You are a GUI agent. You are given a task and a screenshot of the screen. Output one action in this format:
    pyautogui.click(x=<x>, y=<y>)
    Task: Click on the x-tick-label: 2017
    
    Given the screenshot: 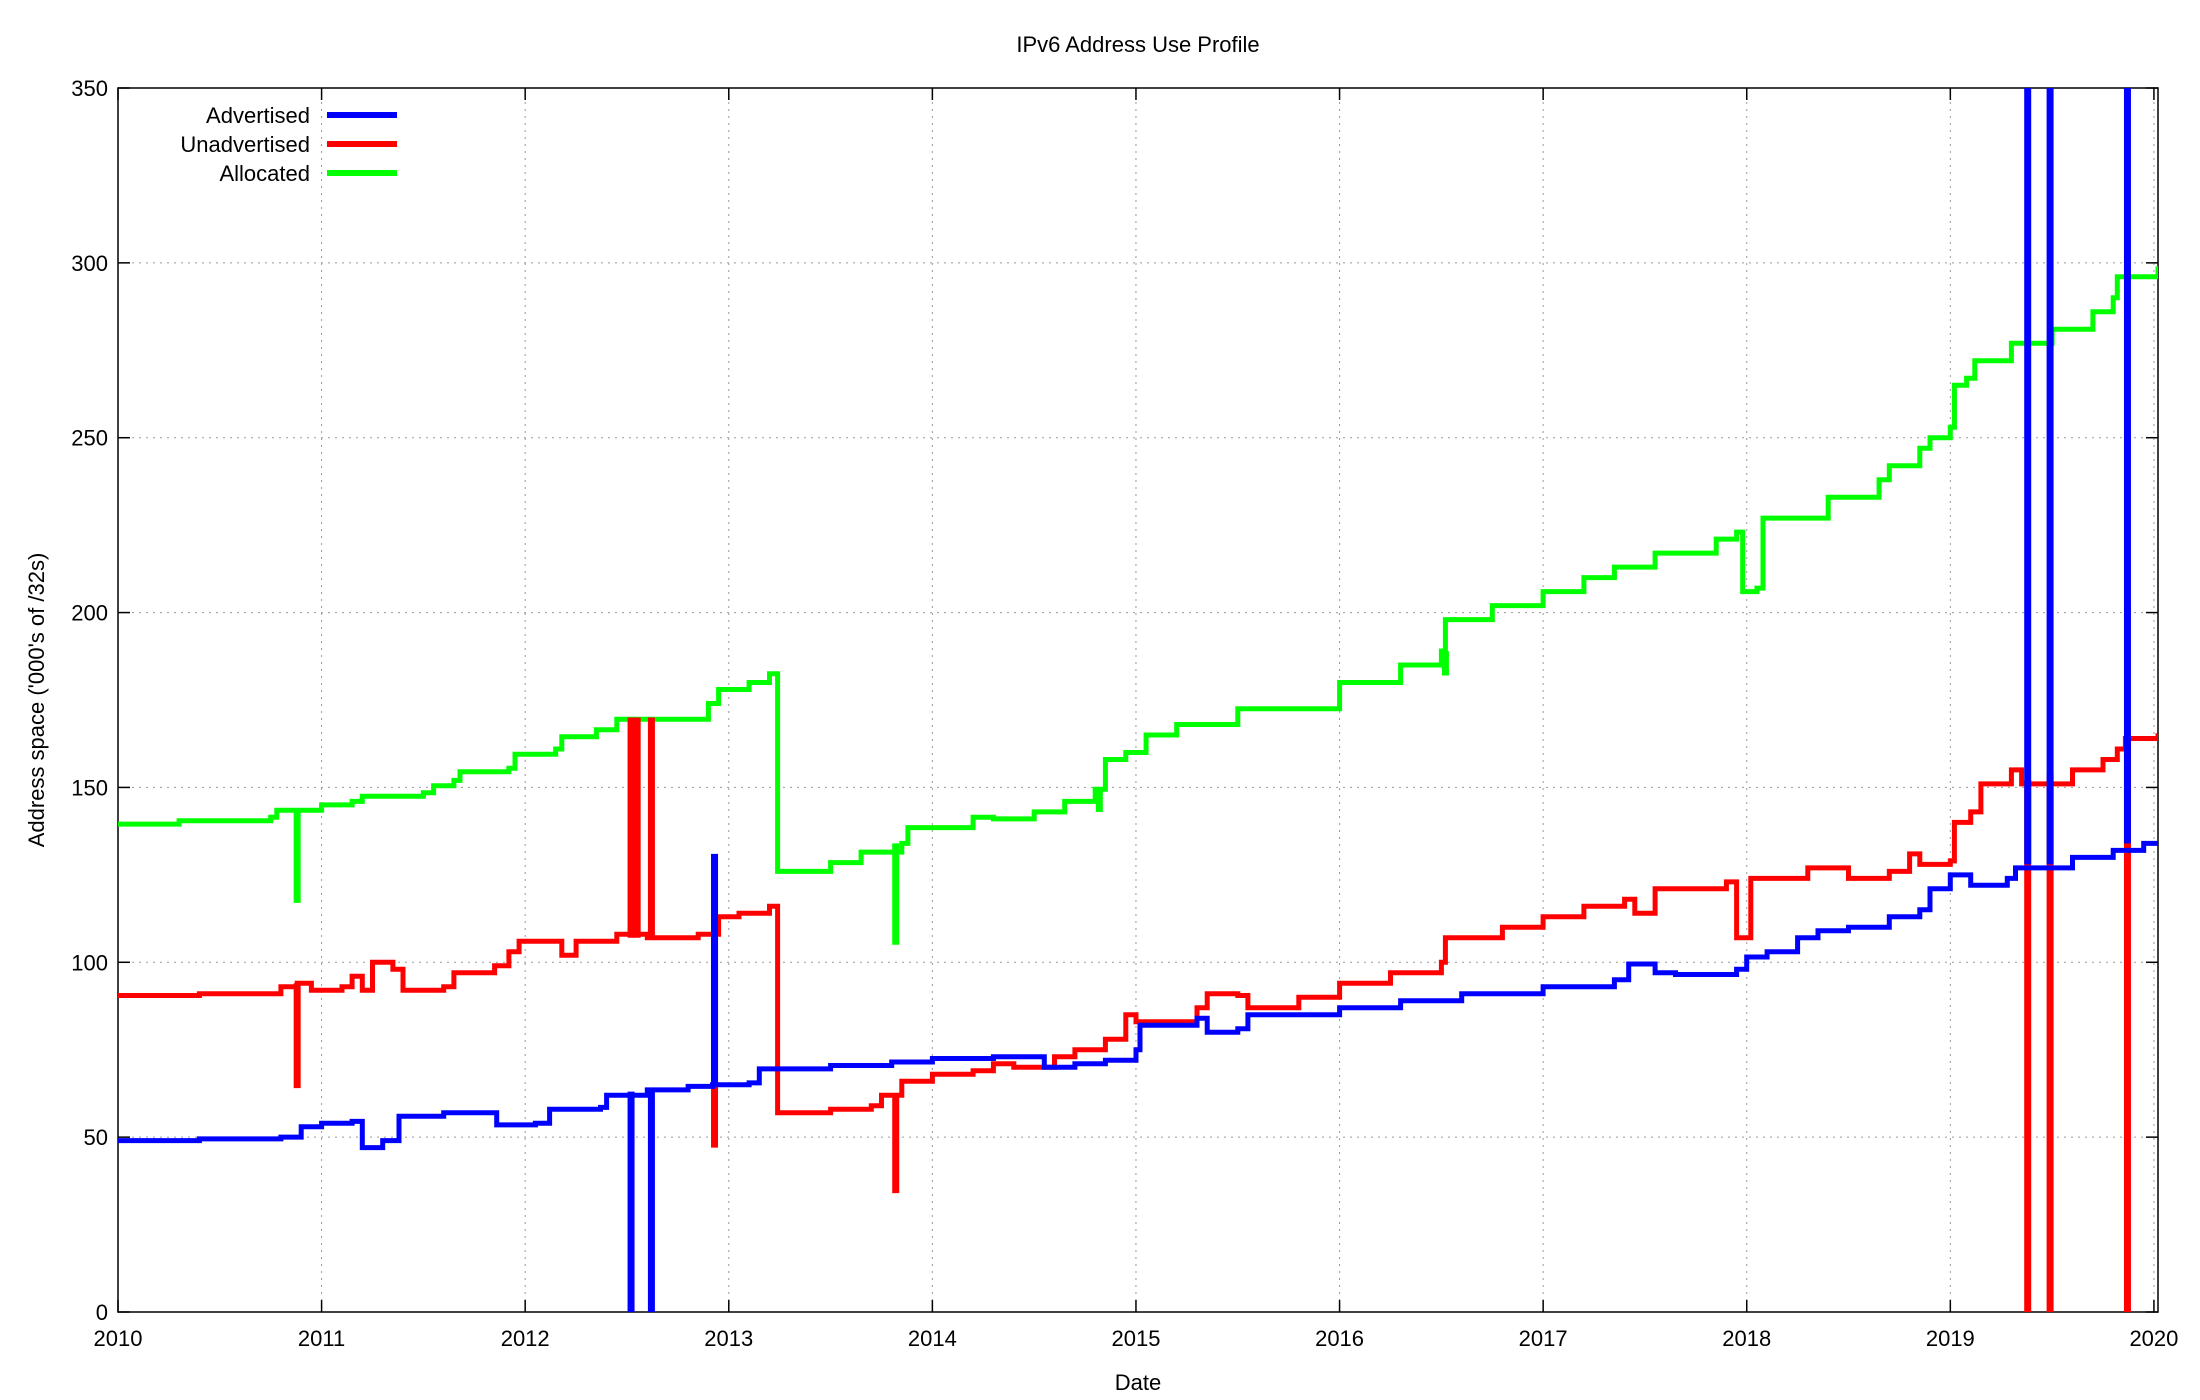 What is the action you would take?
    pyautogui.click(x=1543, y=1338)
    